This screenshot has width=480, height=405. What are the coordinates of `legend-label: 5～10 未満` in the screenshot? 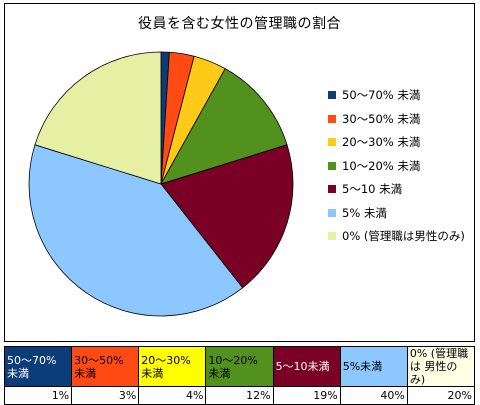 It's located at (372, 189).